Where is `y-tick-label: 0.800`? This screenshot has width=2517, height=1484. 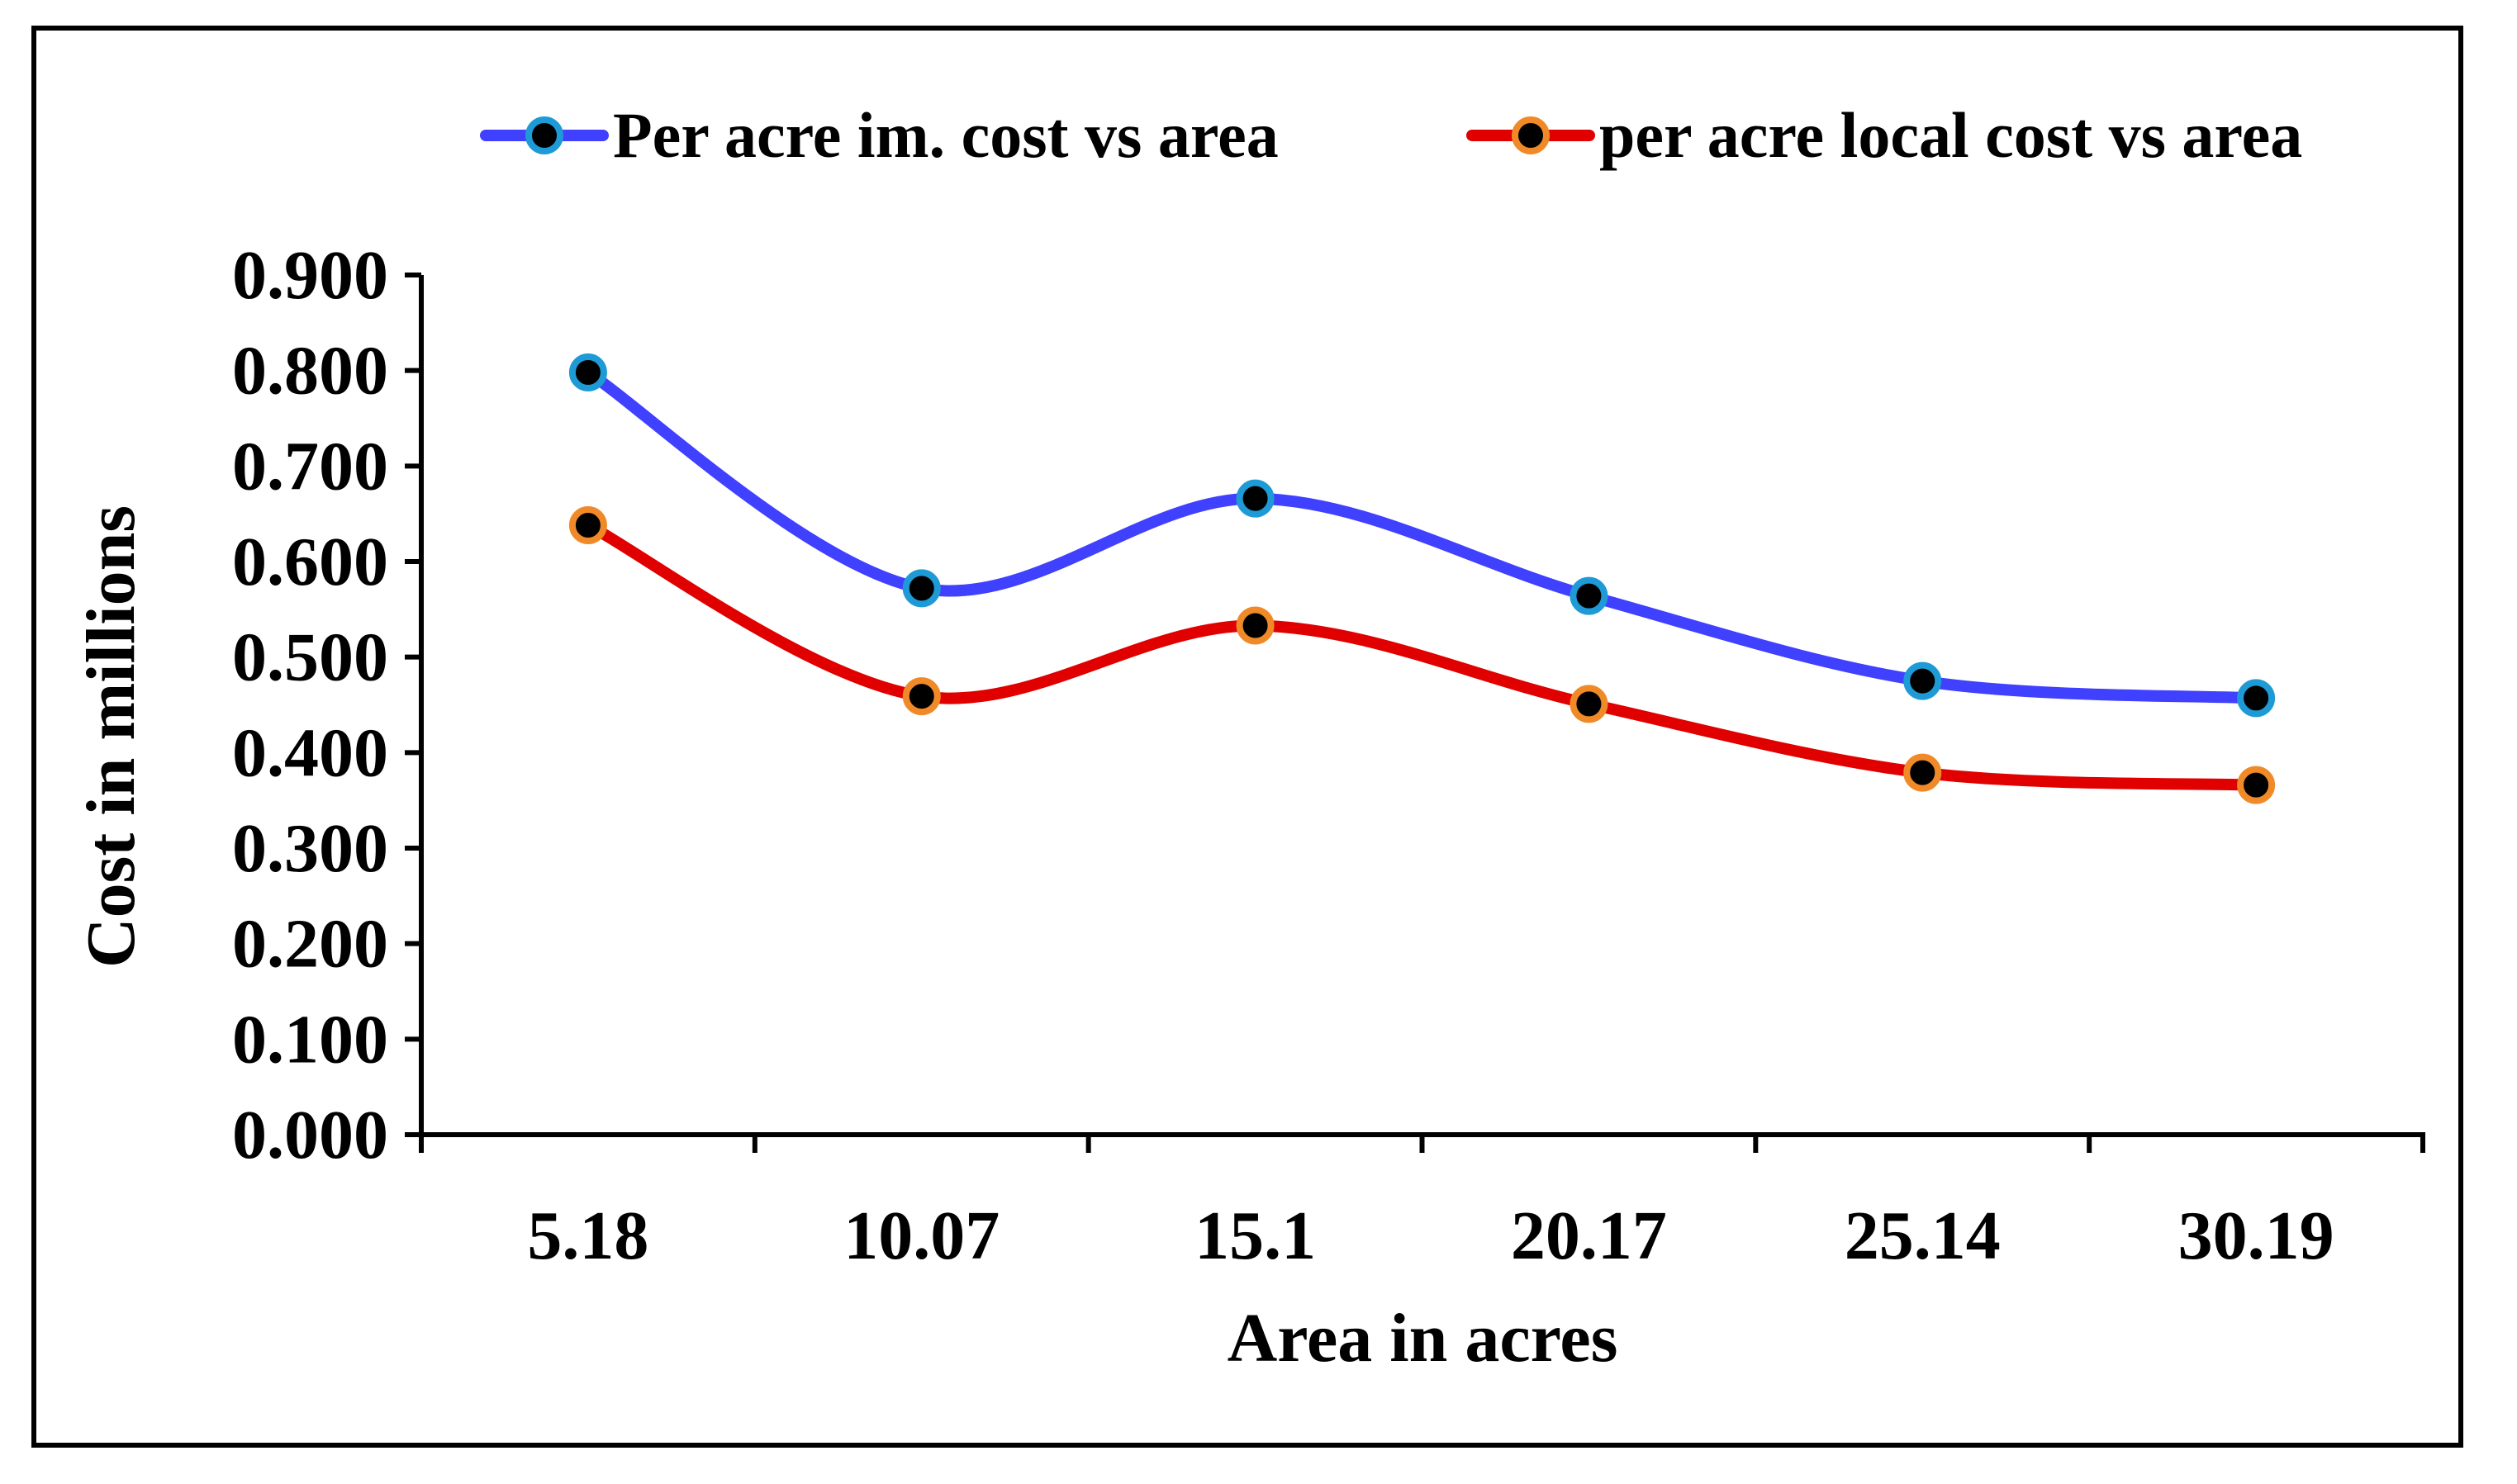 y-tick-label: 0.800 is located at coordinates (310, 371).